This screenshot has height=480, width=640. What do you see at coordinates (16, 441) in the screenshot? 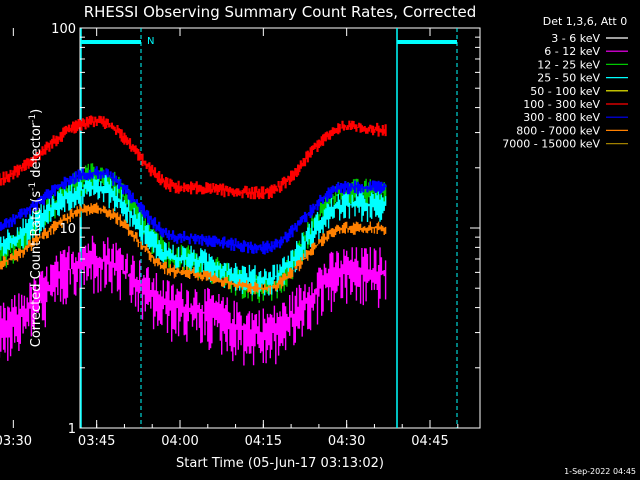
I see `x-tick-label: 03:30` at bounding box center [16, 441].